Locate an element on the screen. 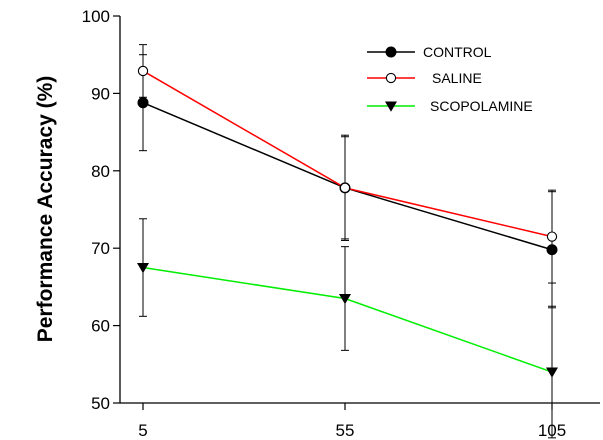 Image resolution: width=603 pixels, height=440 pixels. y-tick-label: 90 is located at coordinates (100, 93).